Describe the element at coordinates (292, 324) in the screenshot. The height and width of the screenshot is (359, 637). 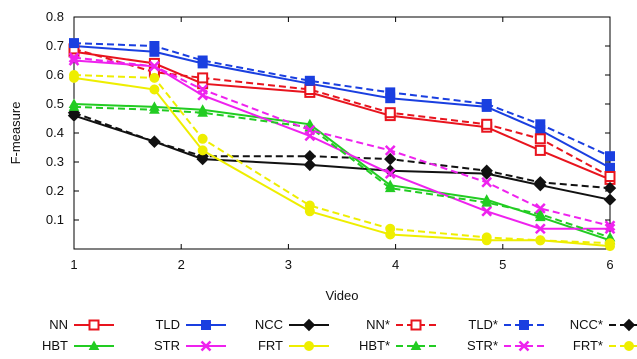
I see `legend-item: NCC` at that location.